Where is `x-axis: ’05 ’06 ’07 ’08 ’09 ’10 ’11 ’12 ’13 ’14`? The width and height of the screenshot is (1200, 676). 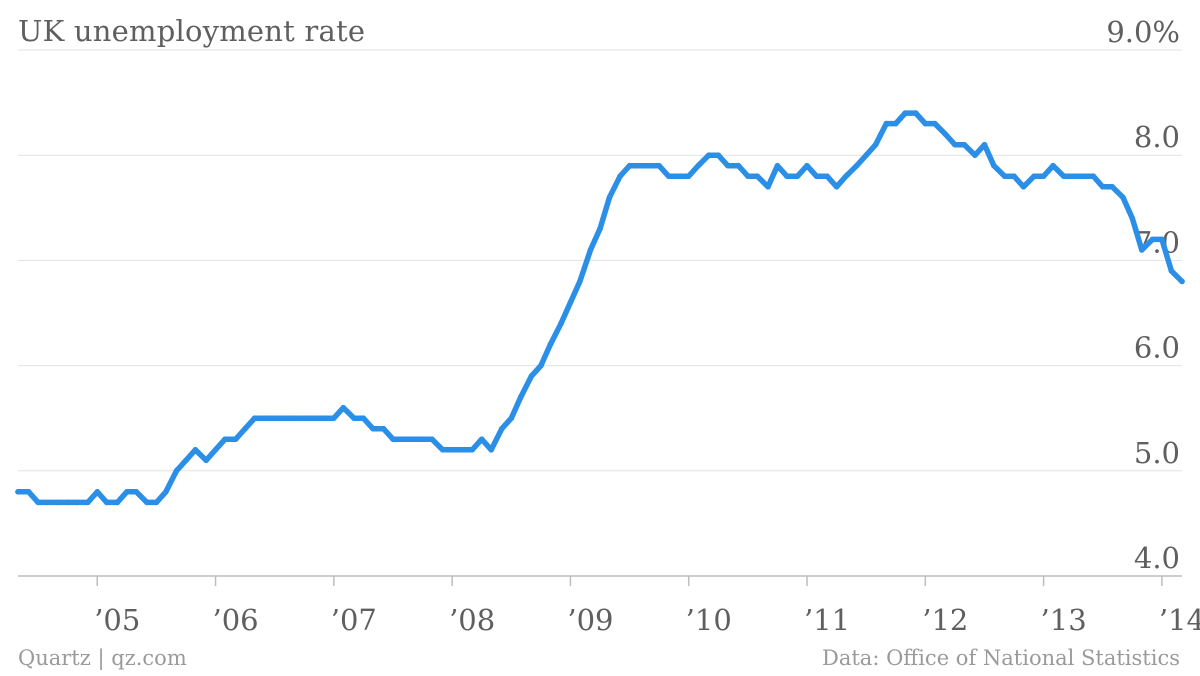 x-axis: ’05 ’06 ’07 ’08 ’09 ’10 ’11 ’12 ’13 ’14 is located at coordinates (647, 606).